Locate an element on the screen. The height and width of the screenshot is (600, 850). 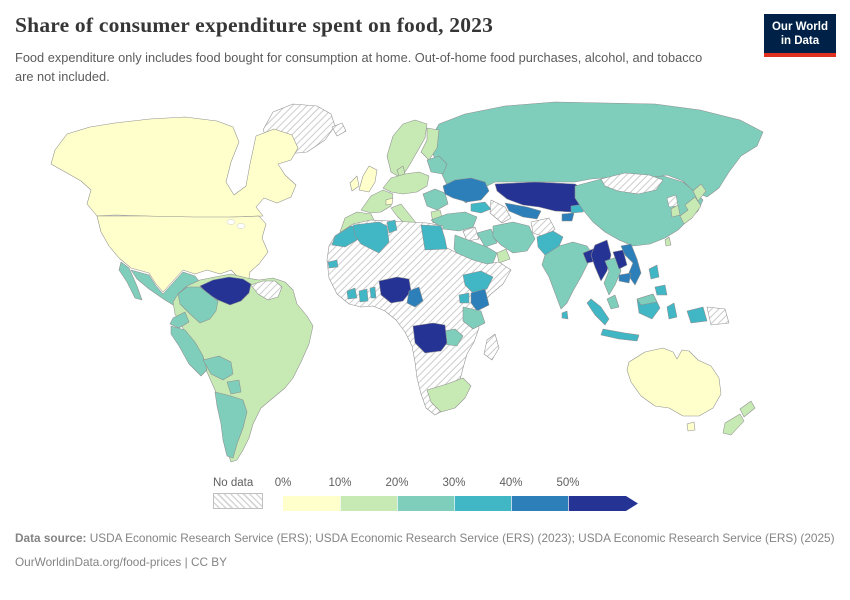
country-cambodia is located at coordinates (625, 278).